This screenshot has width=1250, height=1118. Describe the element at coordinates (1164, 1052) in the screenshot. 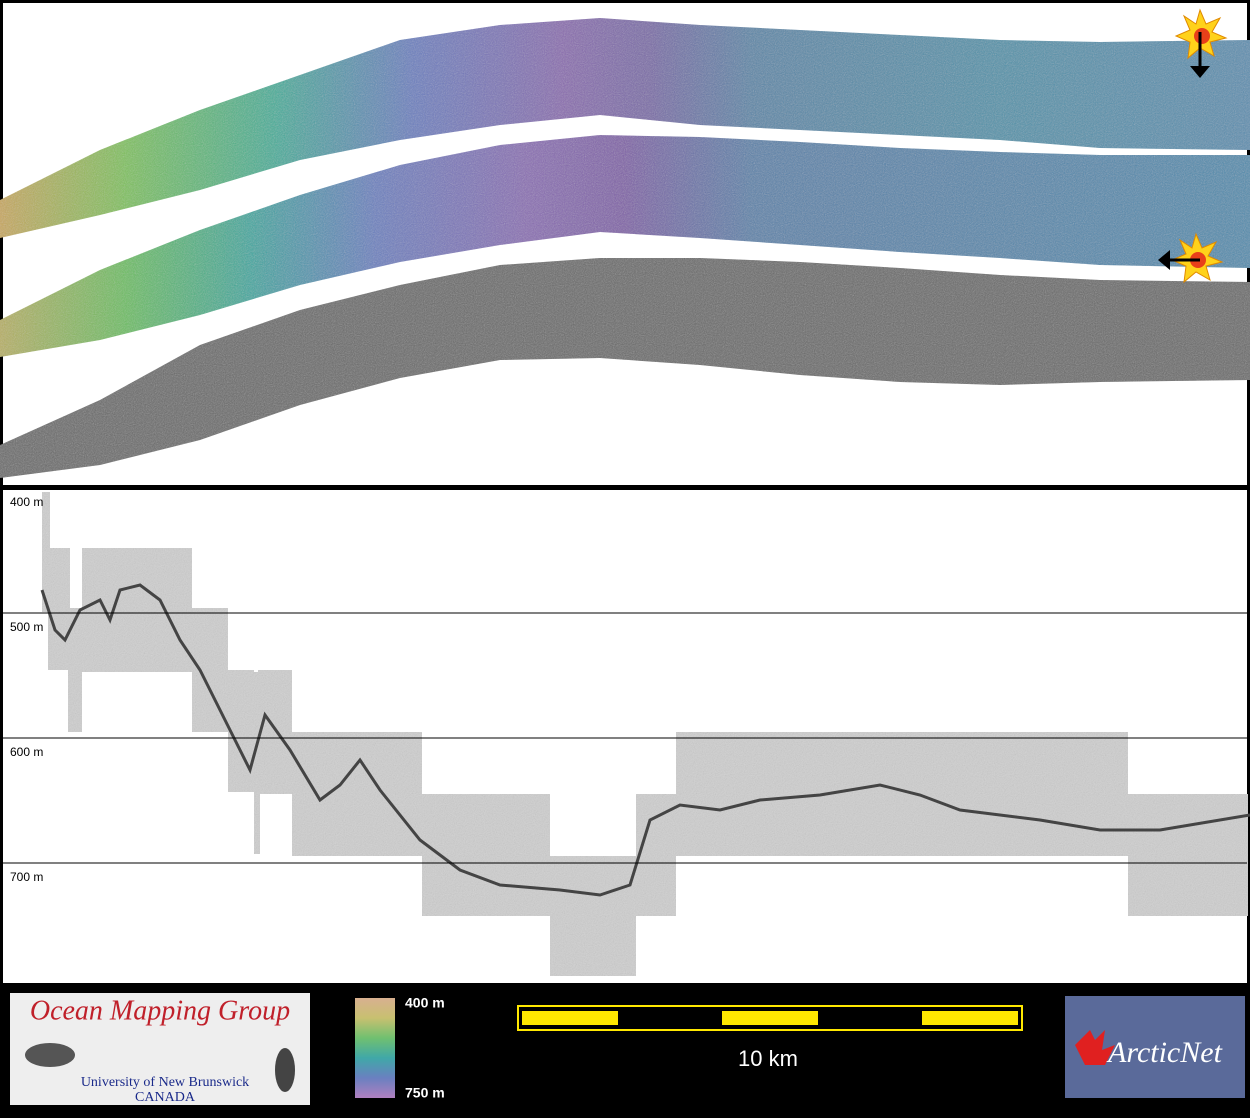

I see `partner-name: ArcticNet` at that location.